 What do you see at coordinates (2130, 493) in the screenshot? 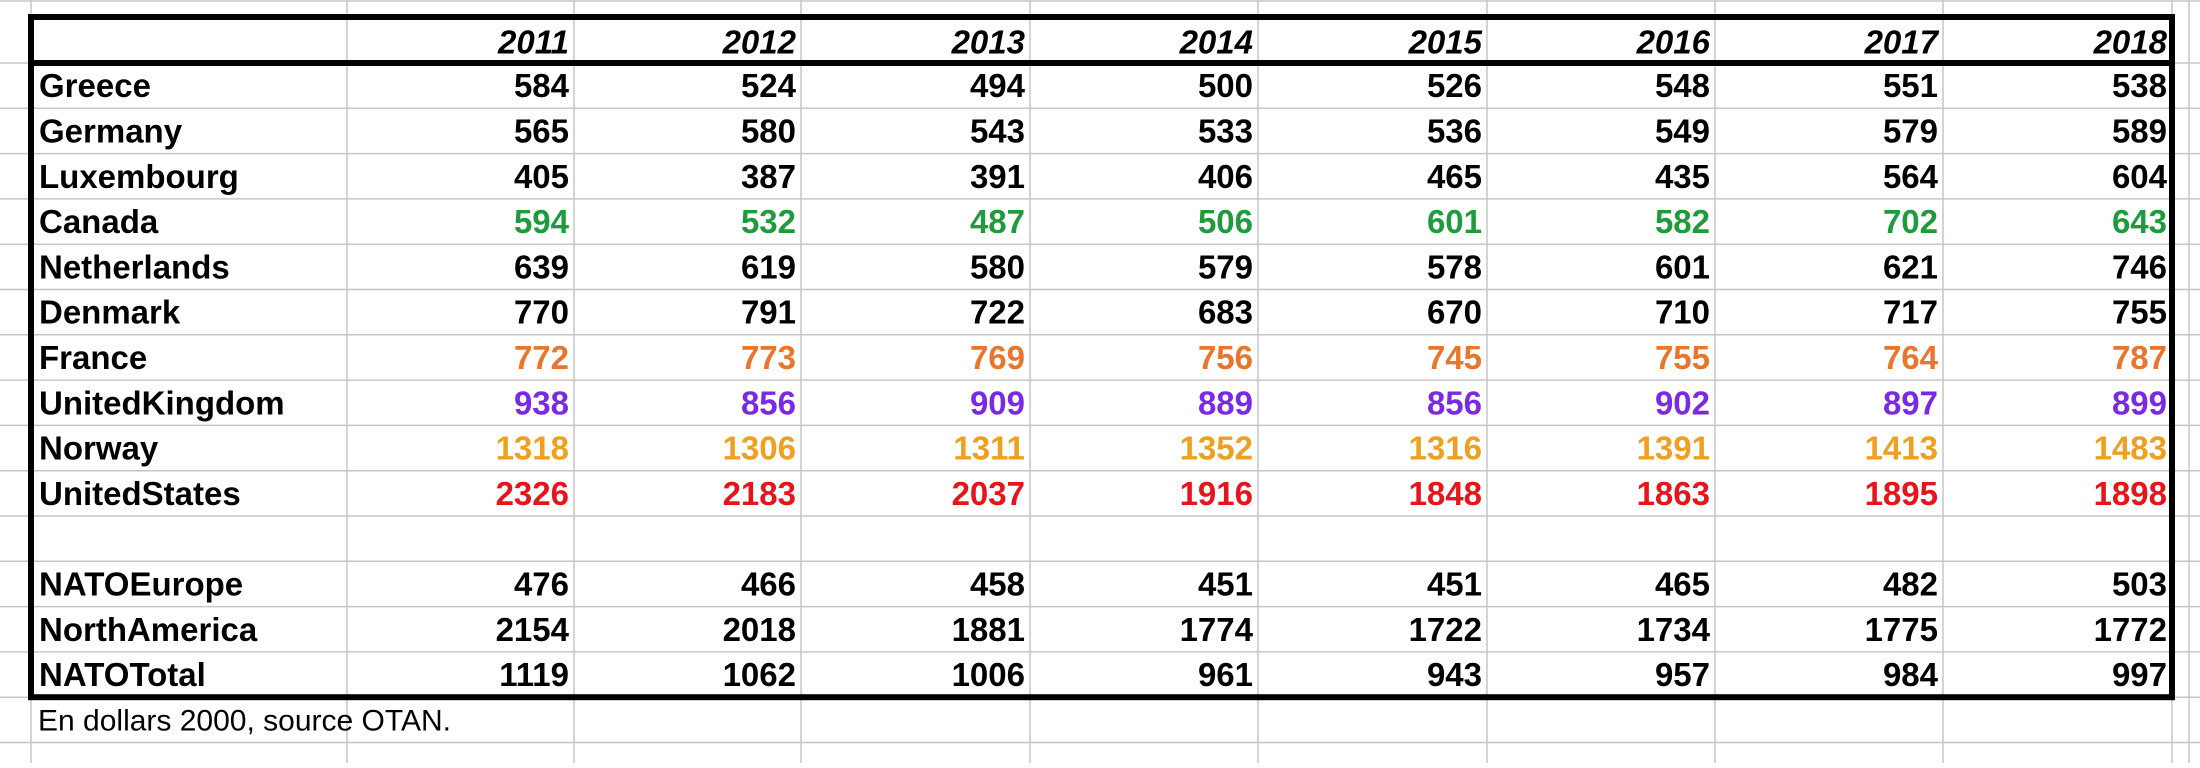
I see `value-cell: 1898` at bounding box center [2130, 493].